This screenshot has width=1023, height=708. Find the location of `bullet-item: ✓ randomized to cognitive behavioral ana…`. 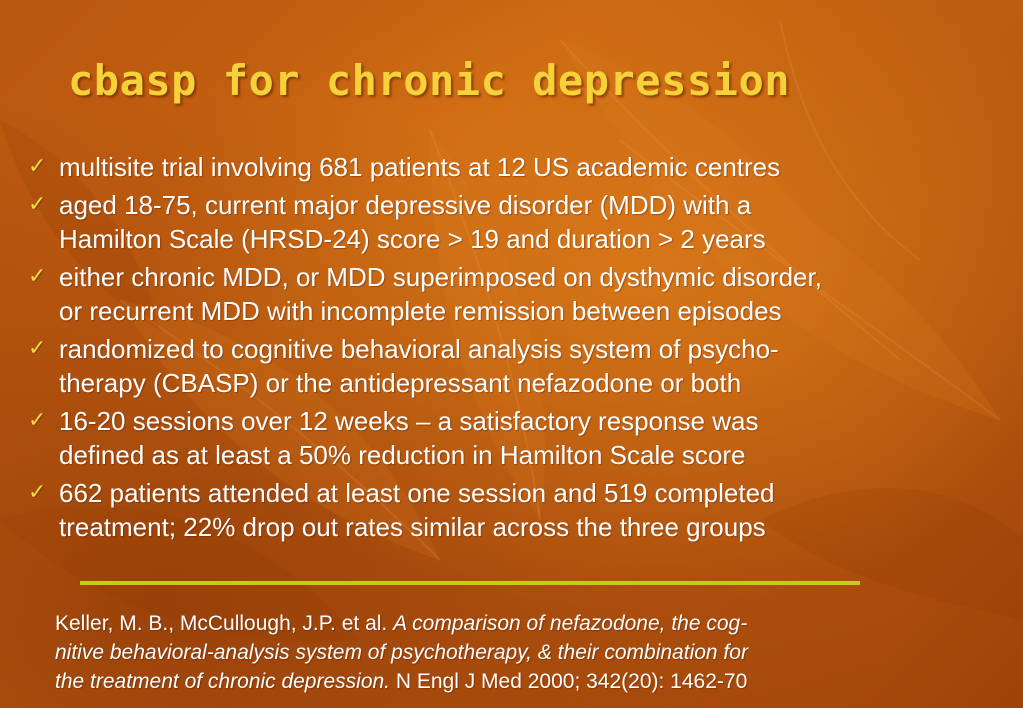

bullet-item: ✓ randomized to cognitive behavioral ana… is located at coordinates (508, 366).